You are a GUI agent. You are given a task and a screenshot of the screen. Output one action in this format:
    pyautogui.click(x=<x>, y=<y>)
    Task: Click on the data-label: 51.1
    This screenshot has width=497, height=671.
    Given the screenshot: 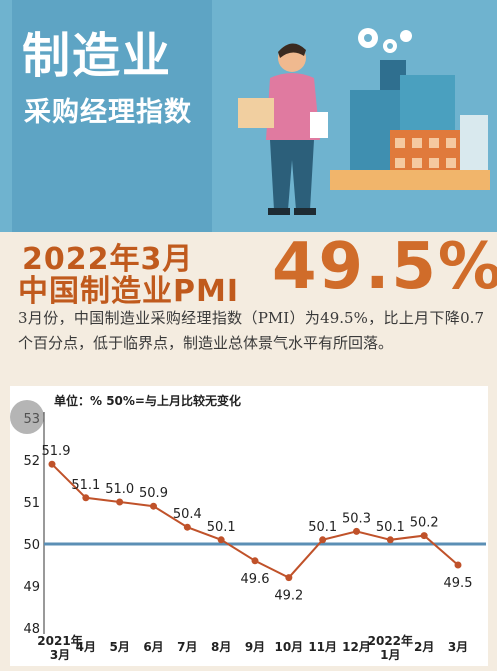 What is the action you would take?
    pyautogui.click(x=85, y=485)
    